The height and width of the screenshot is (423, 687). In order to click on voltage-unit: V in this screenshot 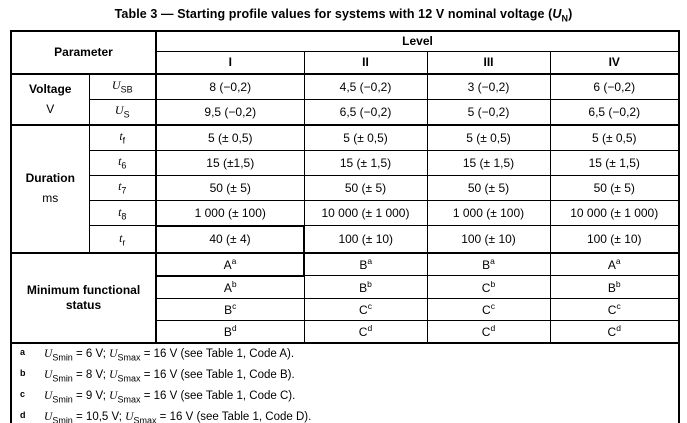, I will do `click(50, 108)`.